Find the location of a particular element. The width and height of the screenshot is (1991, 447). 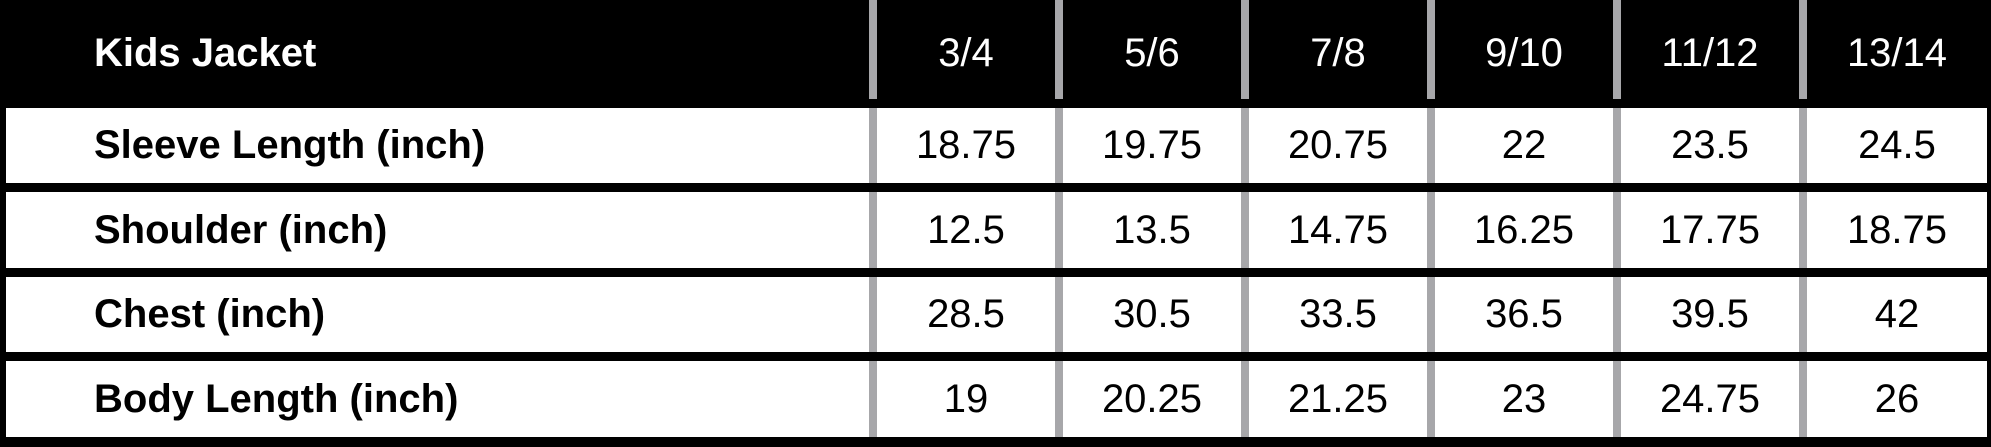

cell: 12.5 is located at coordinates (964, 228).